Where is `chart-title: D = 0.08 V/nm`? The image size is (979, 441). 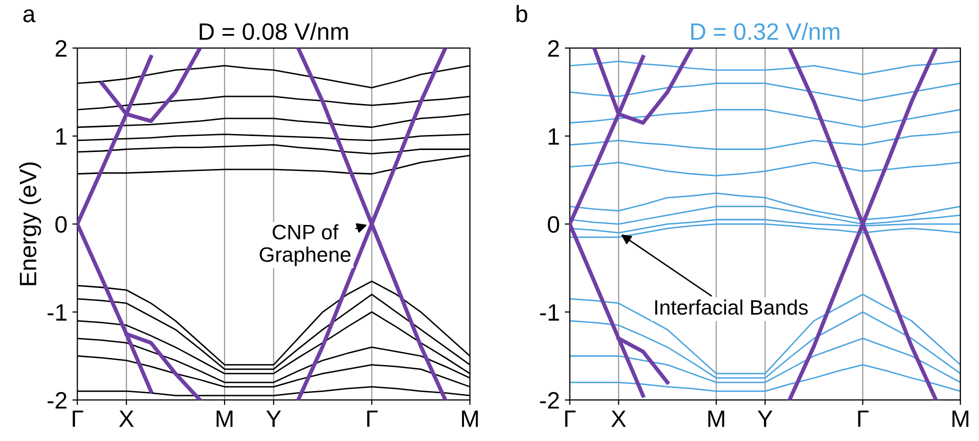 chart-title: D = 0.08 V/nm is located at coordinates (274, 31).